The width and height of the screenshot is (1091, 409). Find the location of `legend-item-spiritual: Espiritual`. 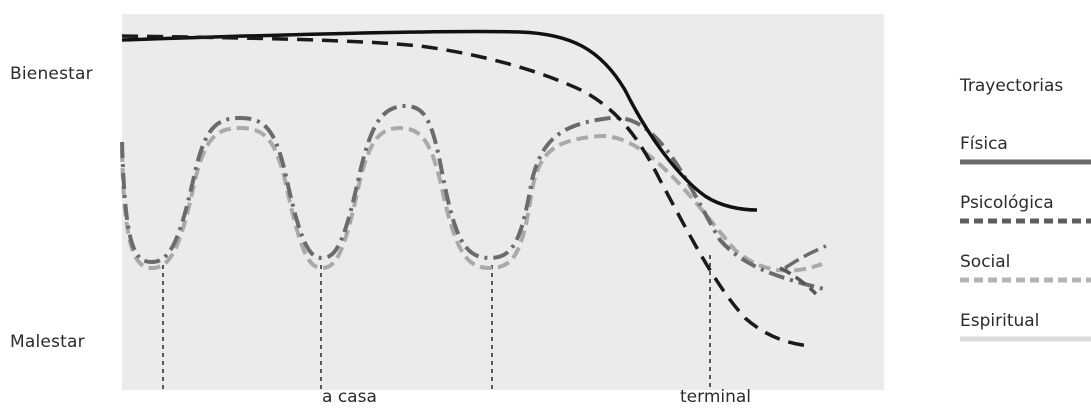

legend-item-spiritual: Espiritual is located at coordinates (1025, 340).